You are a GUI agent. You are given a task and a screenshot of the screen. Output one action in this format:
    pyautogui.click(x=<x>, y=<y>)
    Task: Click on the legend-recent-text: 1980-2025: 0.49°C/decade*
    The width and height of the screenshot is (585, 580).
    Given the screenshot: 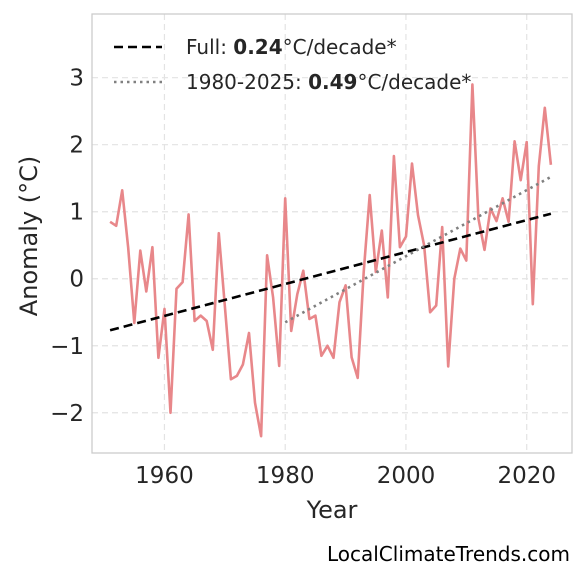 What is the action you would take?
    pyautogui.click(x=328, y=82)
    